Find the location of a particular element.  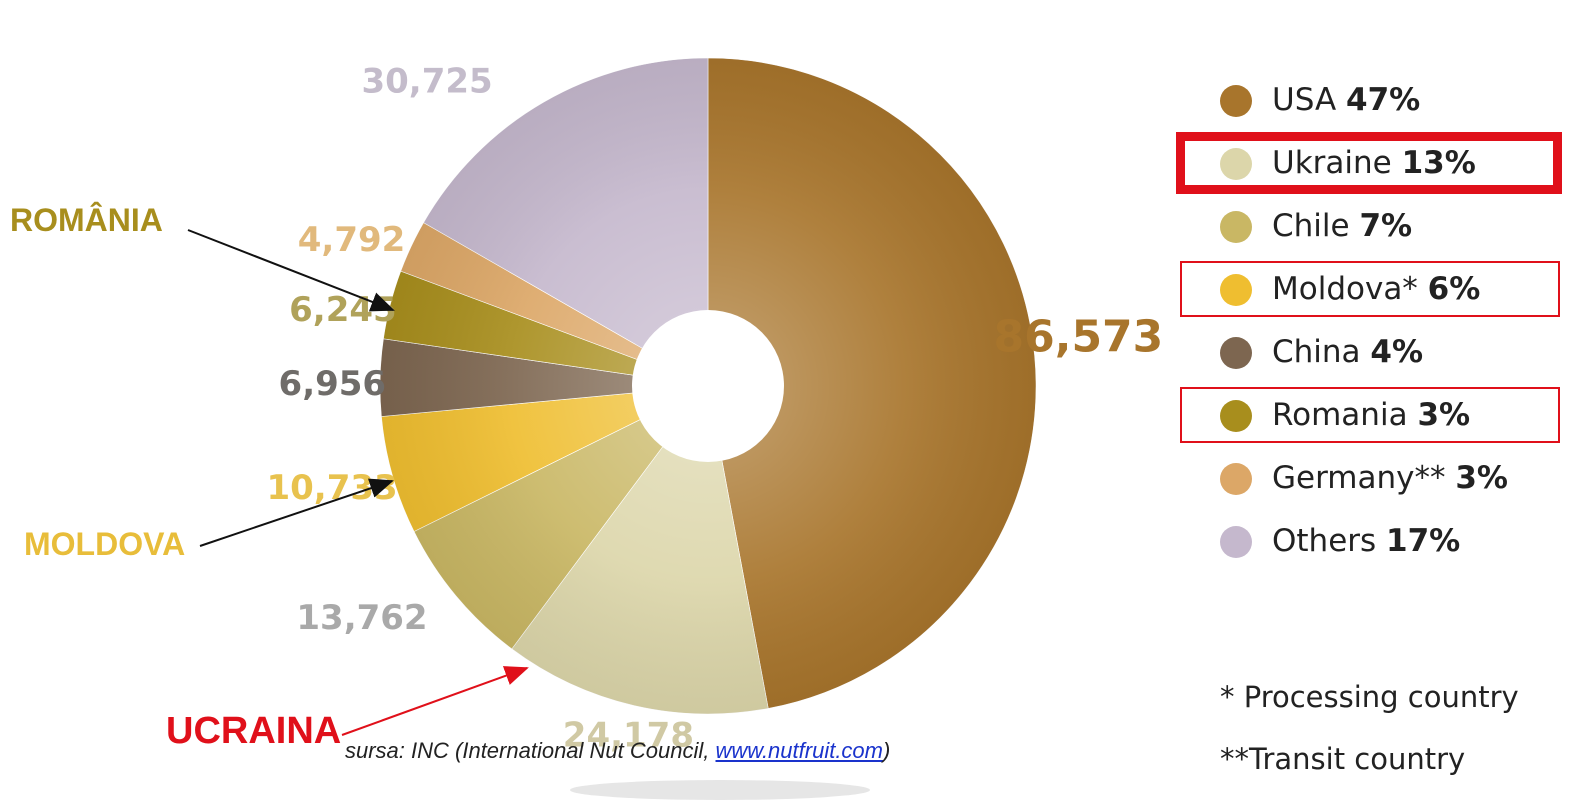

legend-item-china: China 4% is located at coordinates (1378, 353).